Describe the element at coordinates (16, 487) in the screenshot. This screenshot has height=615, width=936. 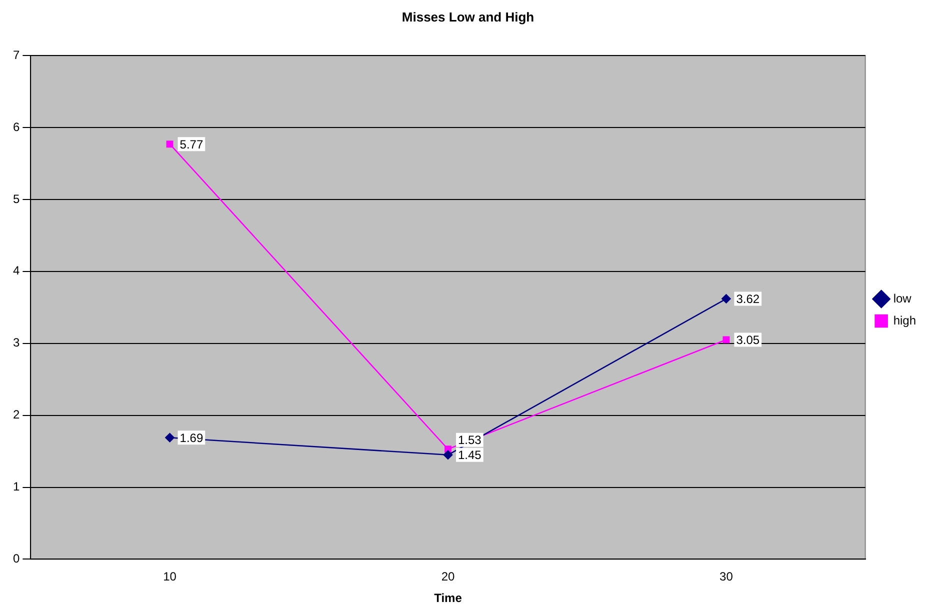
I see `y-tick-label: 1` at that location.